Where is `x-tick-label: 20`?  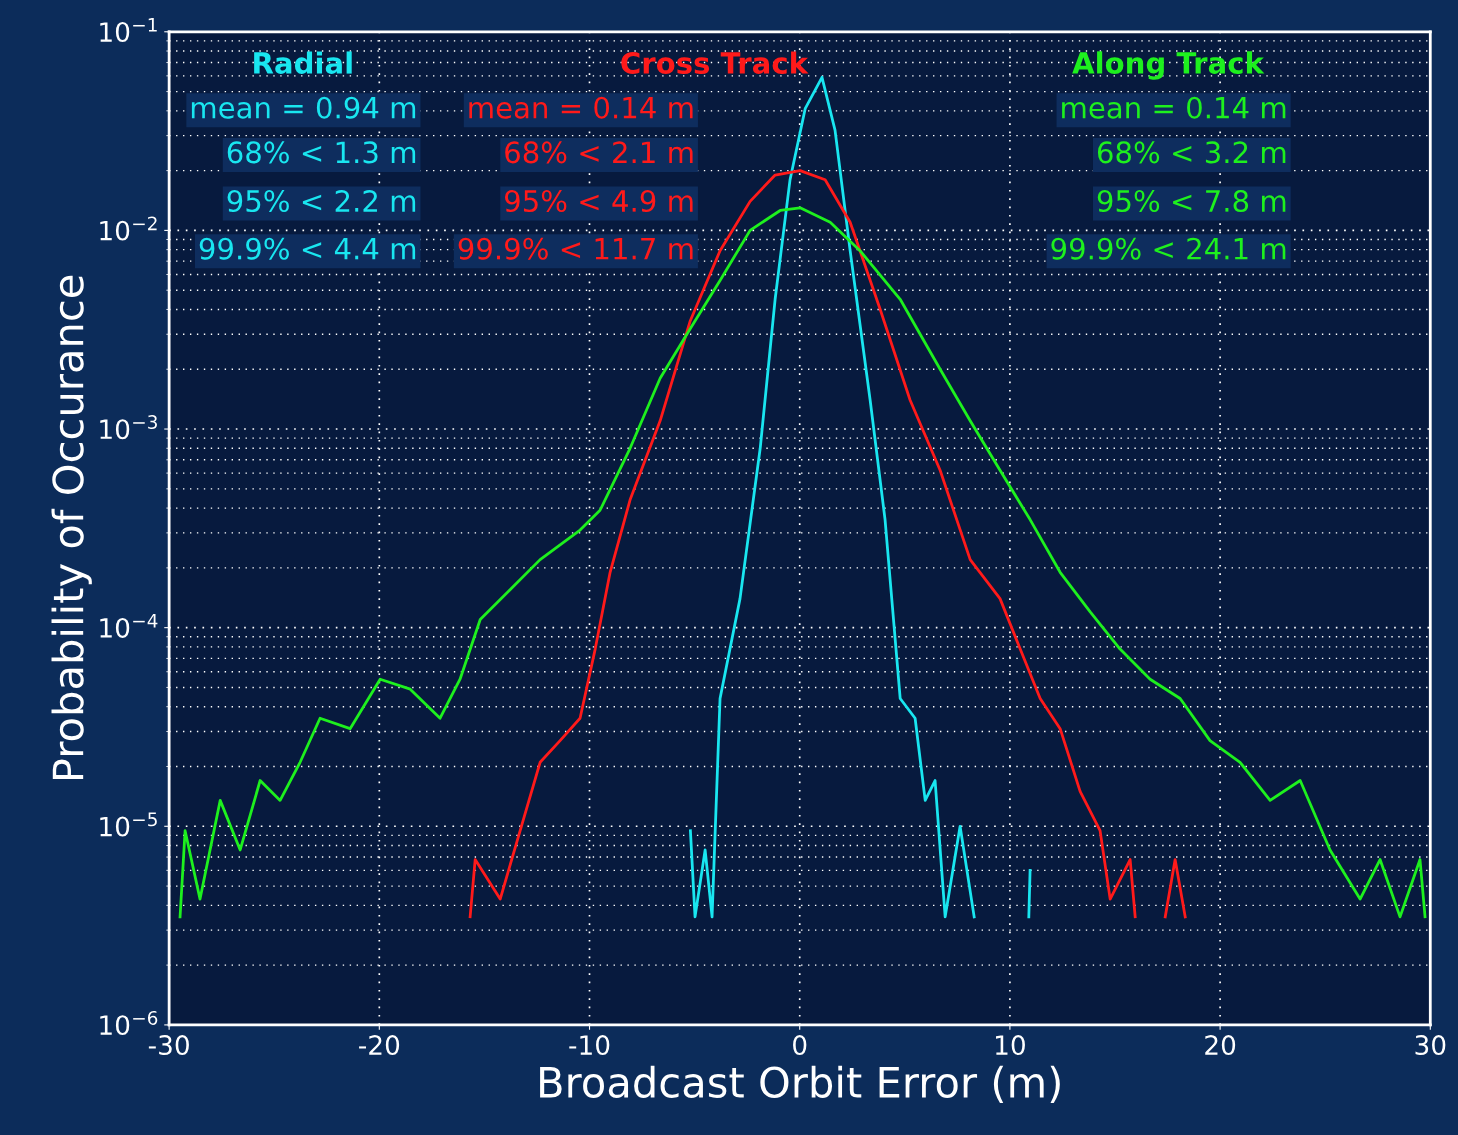
x-tick-label: 20 is located at coordinates (1220, 1045).